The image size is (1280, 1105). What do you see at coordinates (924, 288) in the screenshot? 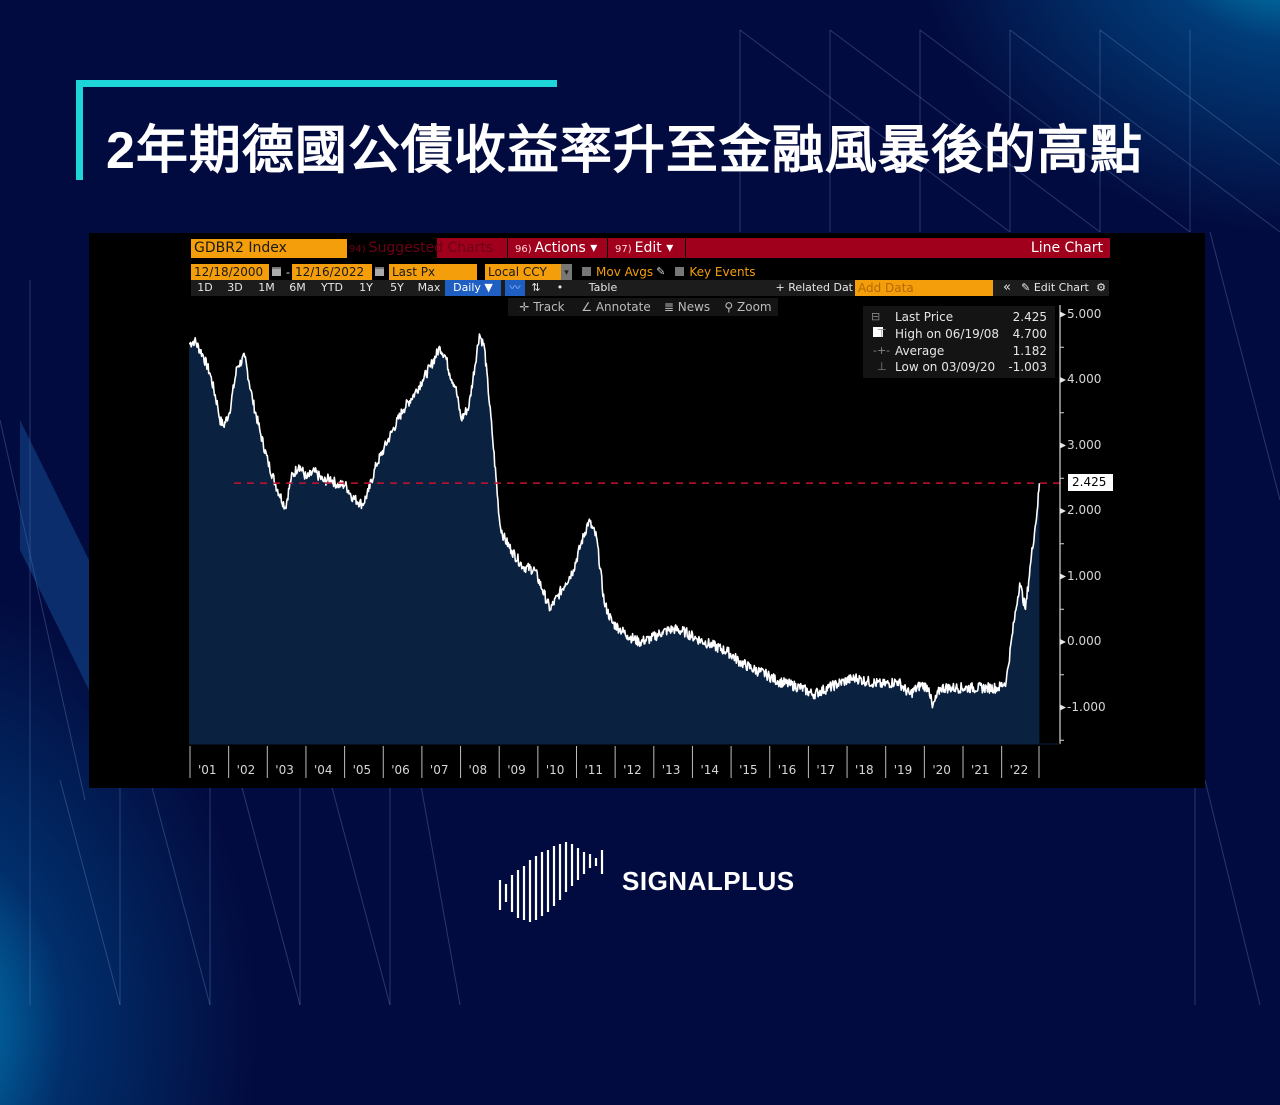
I see `add-data-input: Add Data` at bounding box center [924, 288].